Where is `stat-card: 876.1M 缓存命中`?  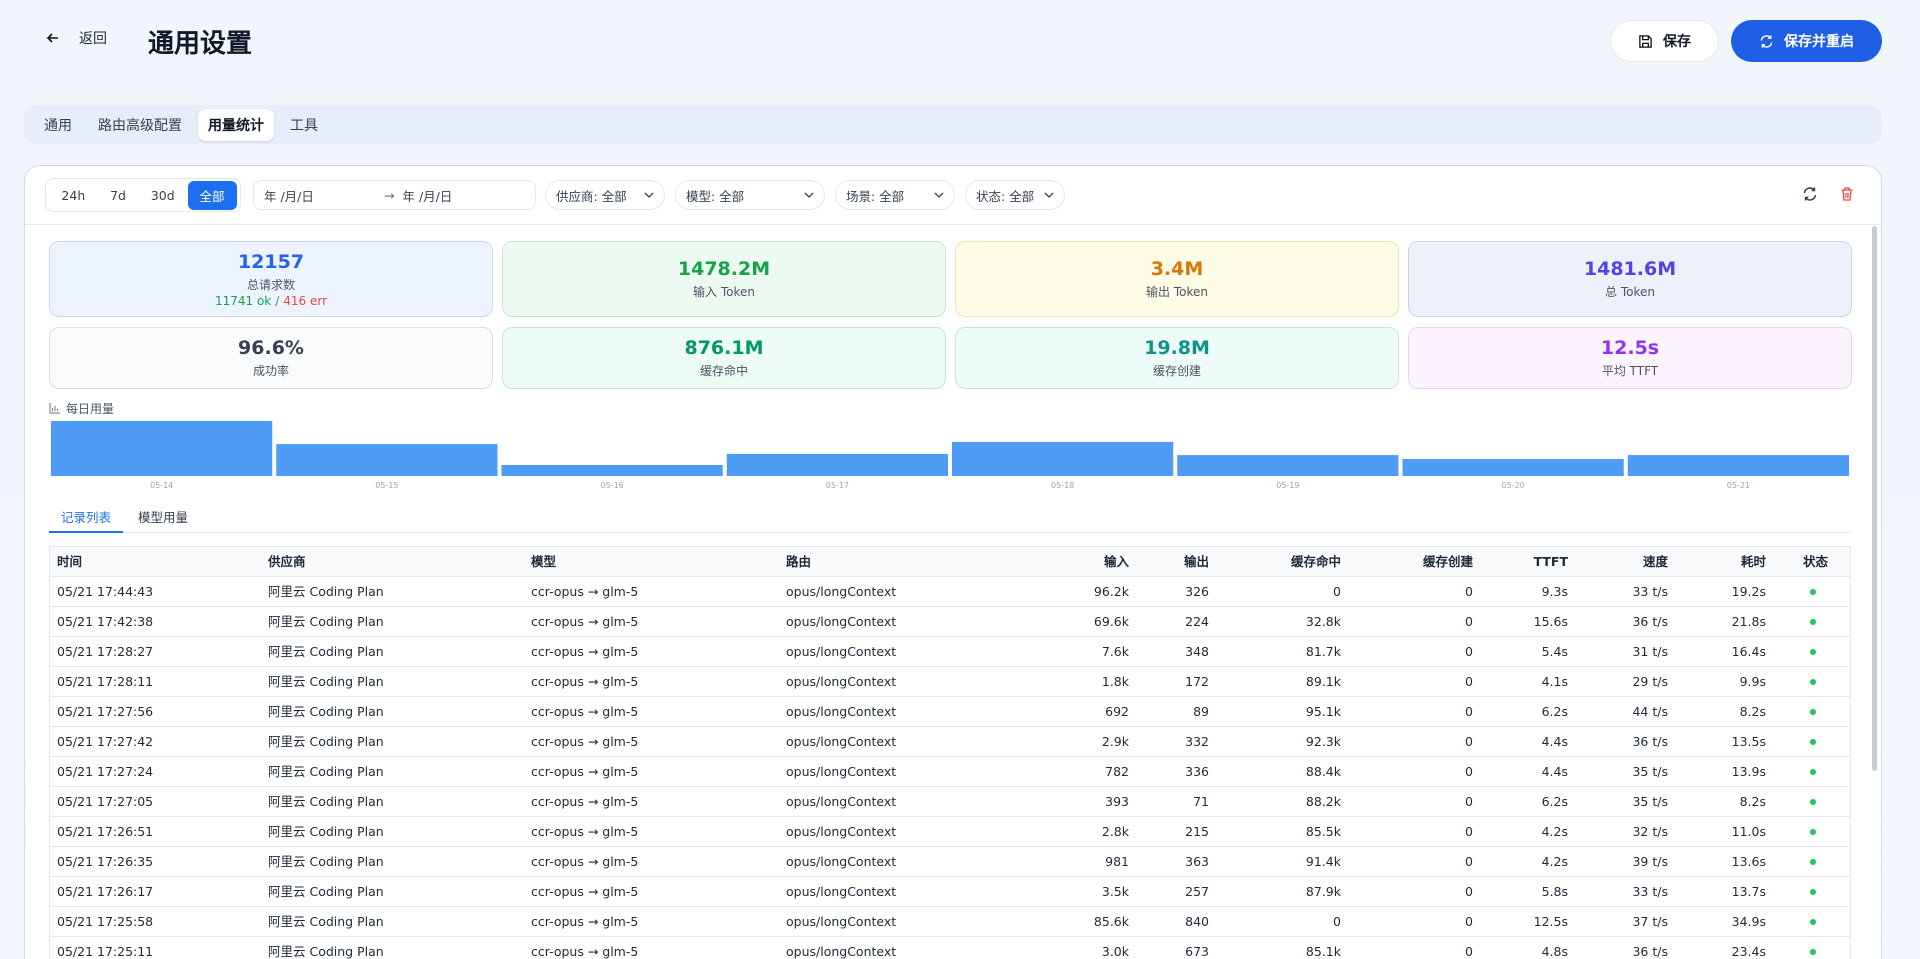 stat-card: 876.1M 缓存命中 is located at coordinates (724, 358).